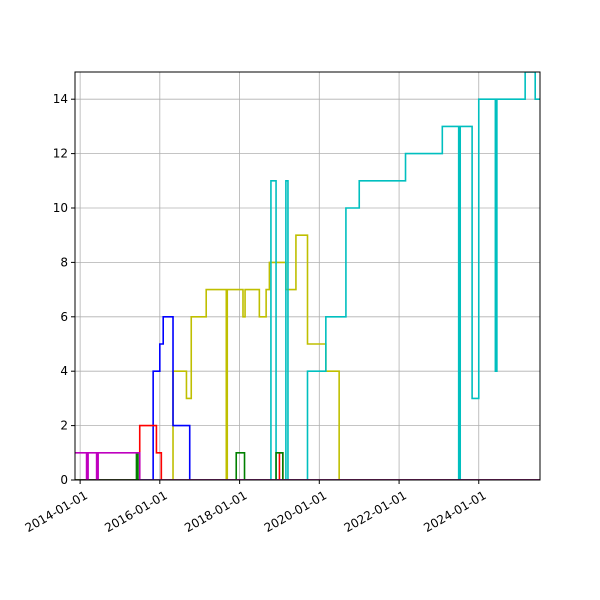 The image size is (600, 600). Describe the element at coordinates (64, 262) in the screenshot. I see `y-tick-label: 8` at that location.